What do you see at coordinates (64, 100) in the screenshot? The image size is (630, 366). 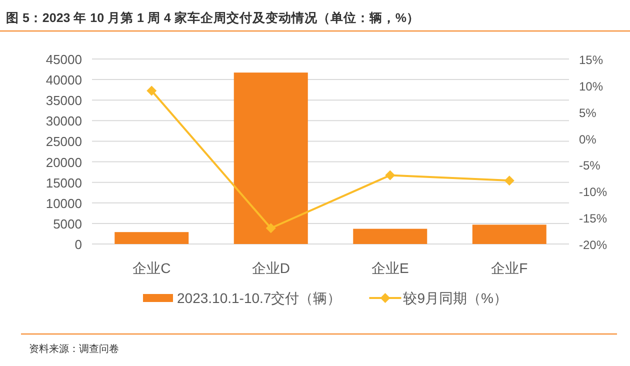 I see `y-tick-label: 35000` at bounding box center [64, 100].